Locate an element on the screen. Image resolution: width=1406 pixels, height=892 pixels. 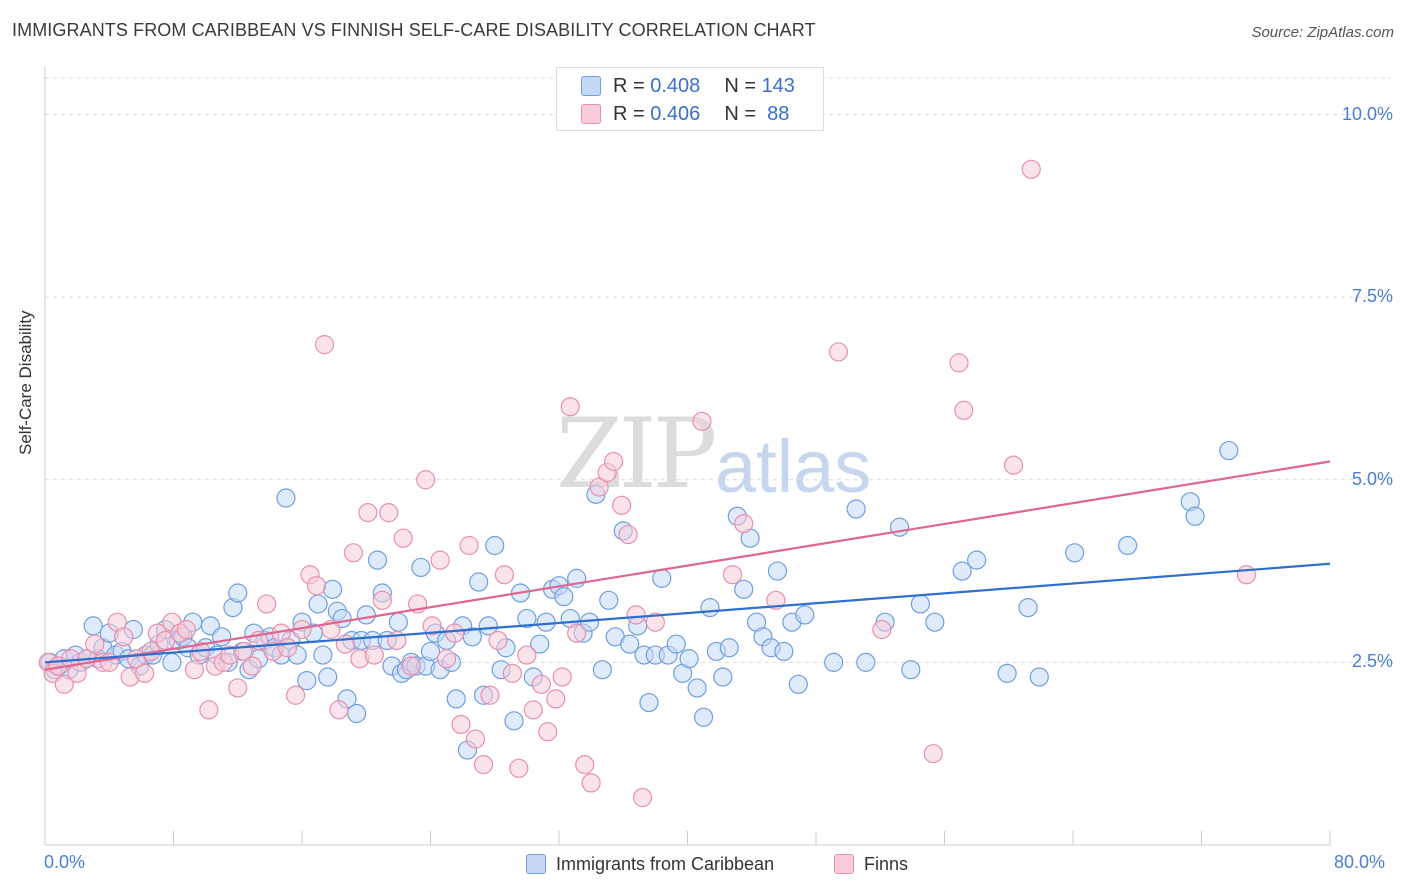
x-tick-label-min: 0.0% is located at coordinates (65, 862).